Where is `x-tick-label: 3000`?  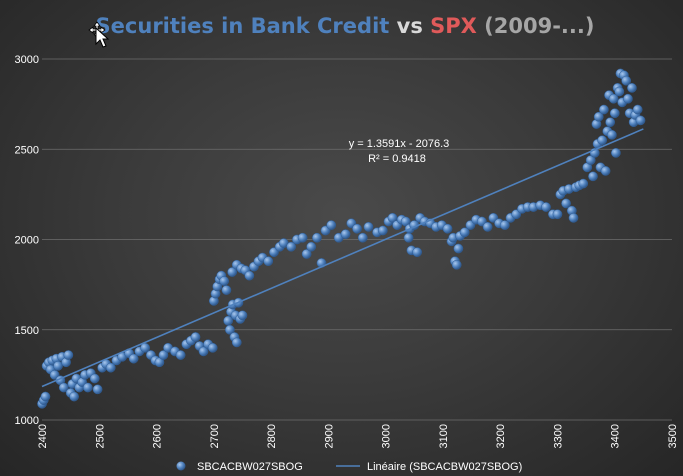
x-tick-label: 3000 is located at coordinates (387, 436).